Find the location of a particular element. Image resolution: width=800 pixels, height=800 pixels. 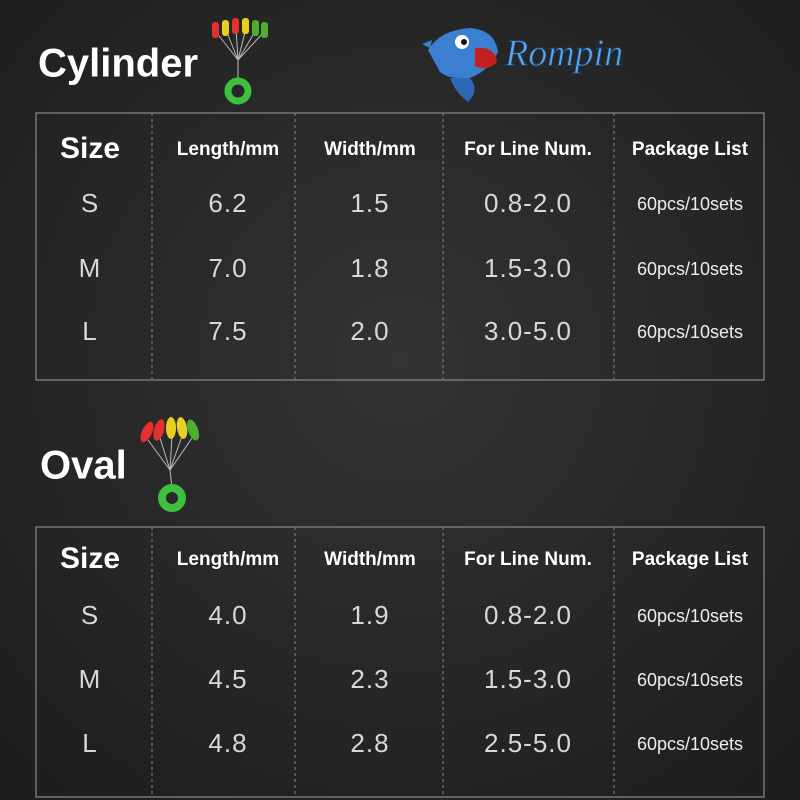

table-cell: 4.5 is located at coordinates (227, 679).